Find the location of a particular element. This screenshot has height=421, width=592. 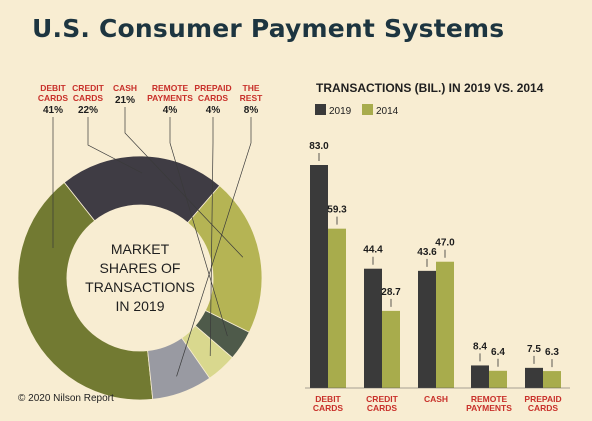

donut-slice-percent: 8% is located at coordinates (251, 110).